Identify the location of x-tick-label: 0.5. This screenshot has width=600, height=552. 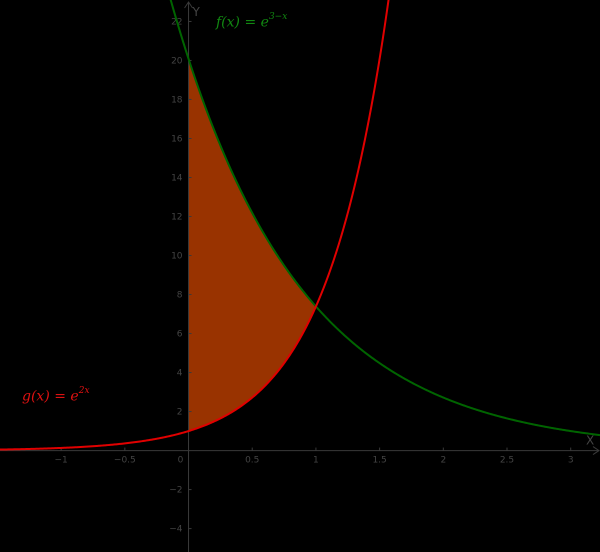
(252, 461).